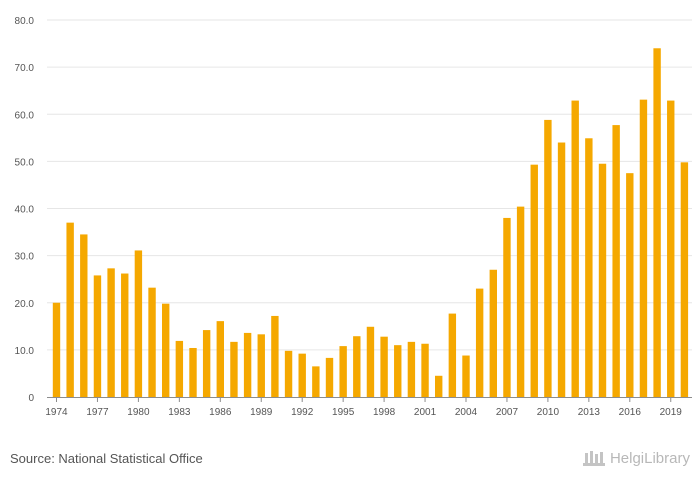  What do you see at coordinates (179, 368) in the screenshot?
I see `bar-1983` at bounding box center [179, 368].